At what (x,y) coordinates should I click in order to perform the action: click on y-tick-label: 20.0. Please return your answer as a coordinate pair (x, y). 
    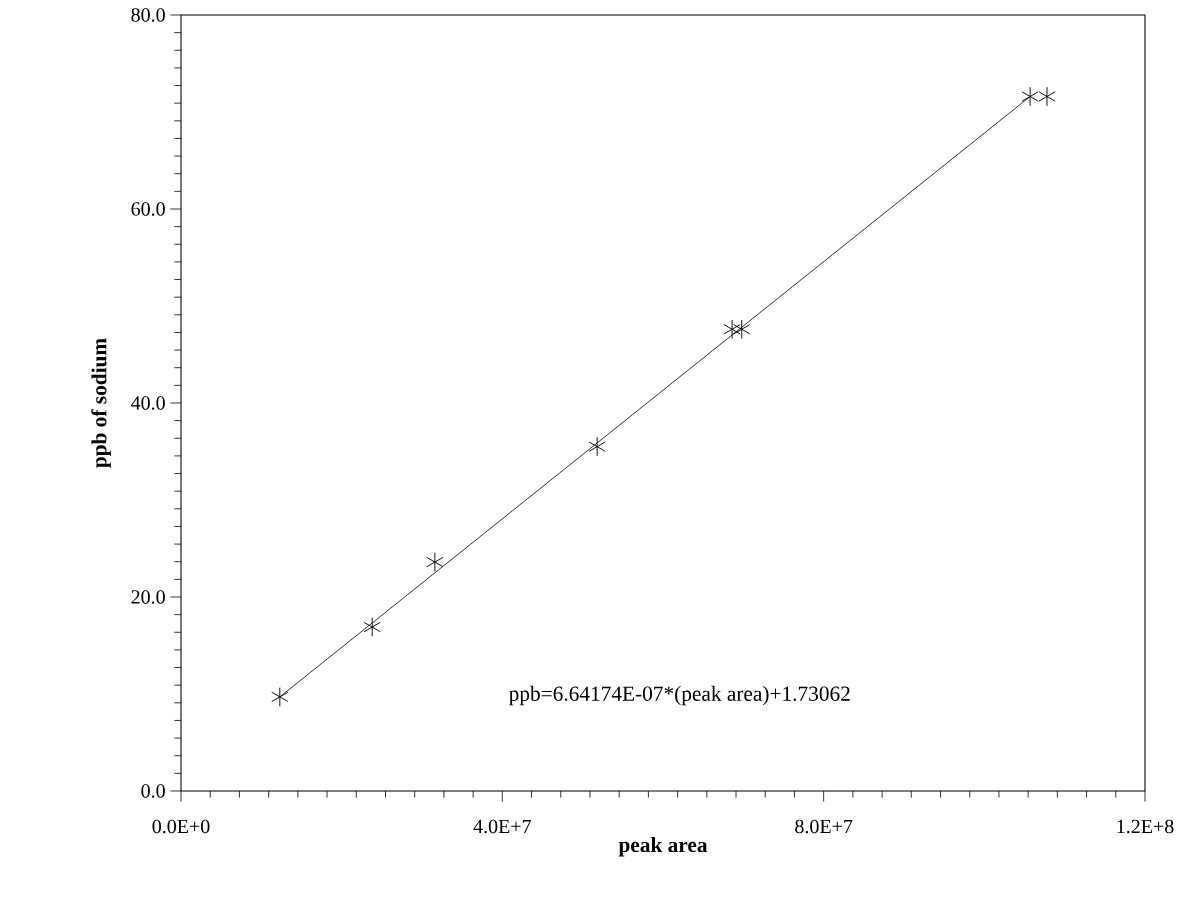
    Looking at the image, I should click on (148, 597).